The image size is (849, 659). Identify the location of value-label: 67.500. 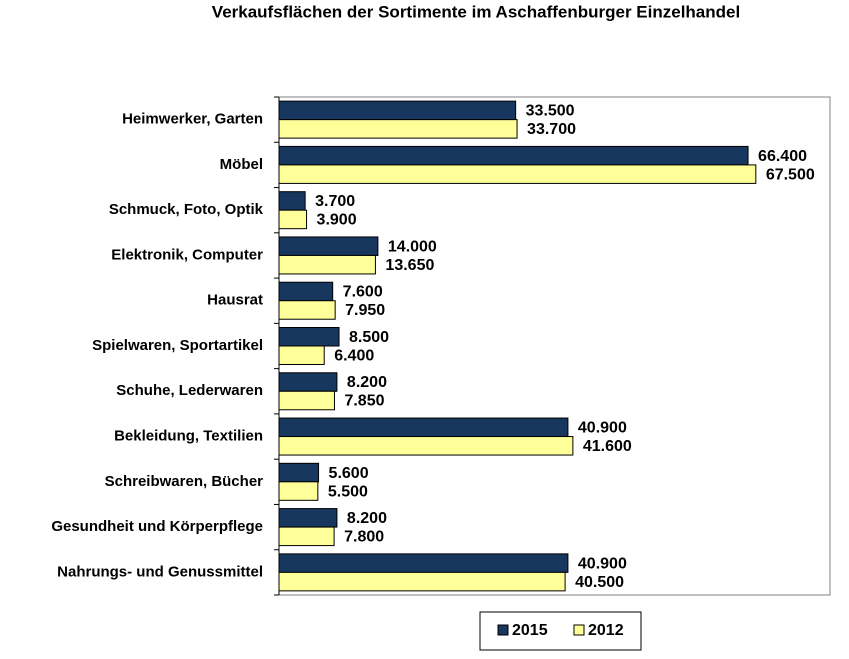
(790, 174).